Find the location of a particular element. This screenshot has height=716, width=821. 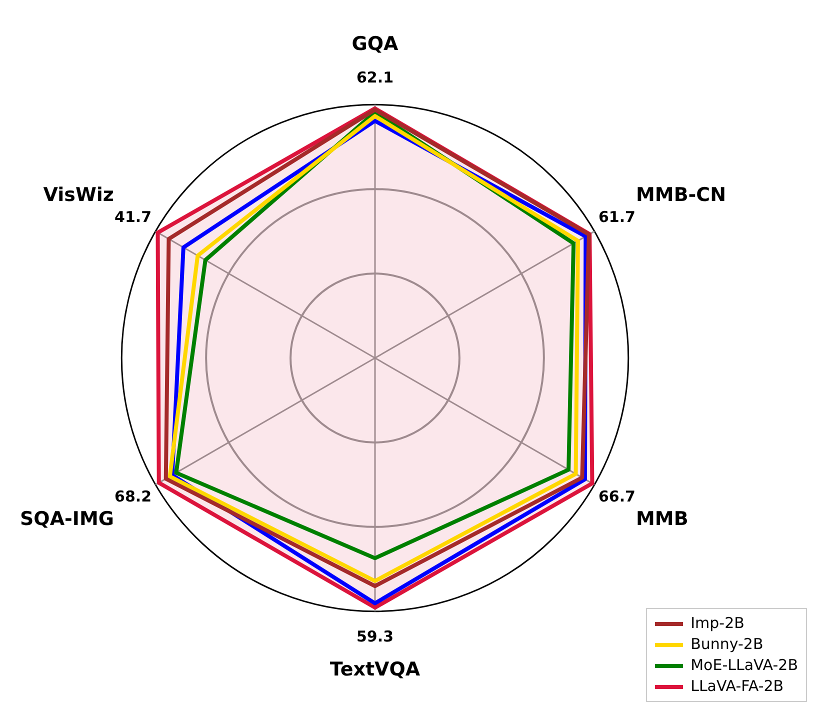

spoke-label: VisWiz is located at coordinates (78, 195).